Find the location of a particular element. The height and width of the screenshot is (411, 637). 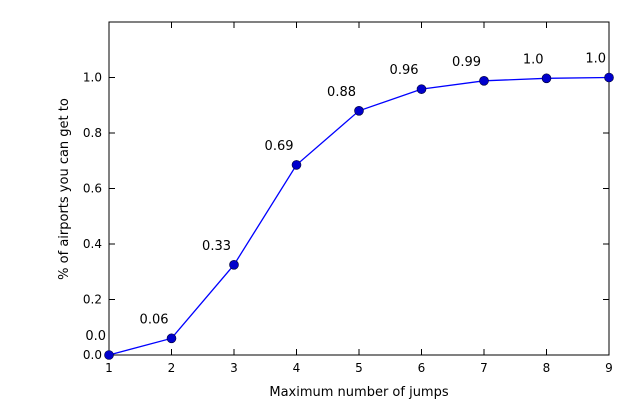

data-label: 0.33 is located at coordinates (216, 246).